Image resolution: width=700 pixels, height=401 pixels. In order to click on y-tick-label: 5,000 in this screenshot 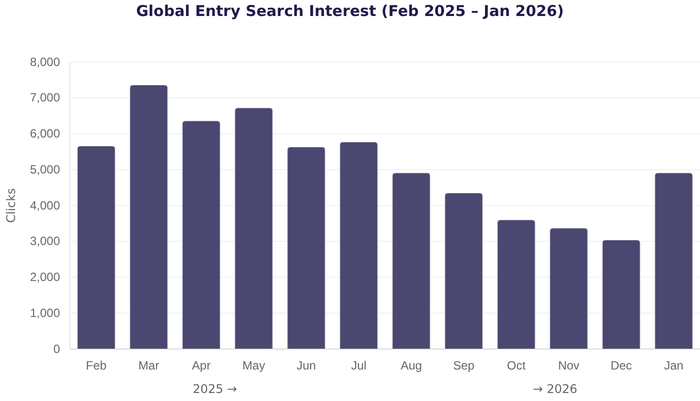, I will do `click(45, 169)`.